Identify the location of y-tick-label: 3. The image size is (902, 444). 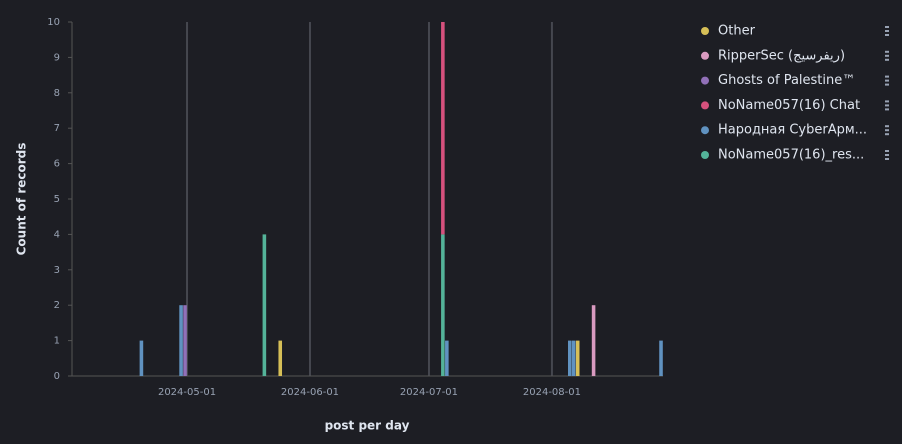
(57, 270).